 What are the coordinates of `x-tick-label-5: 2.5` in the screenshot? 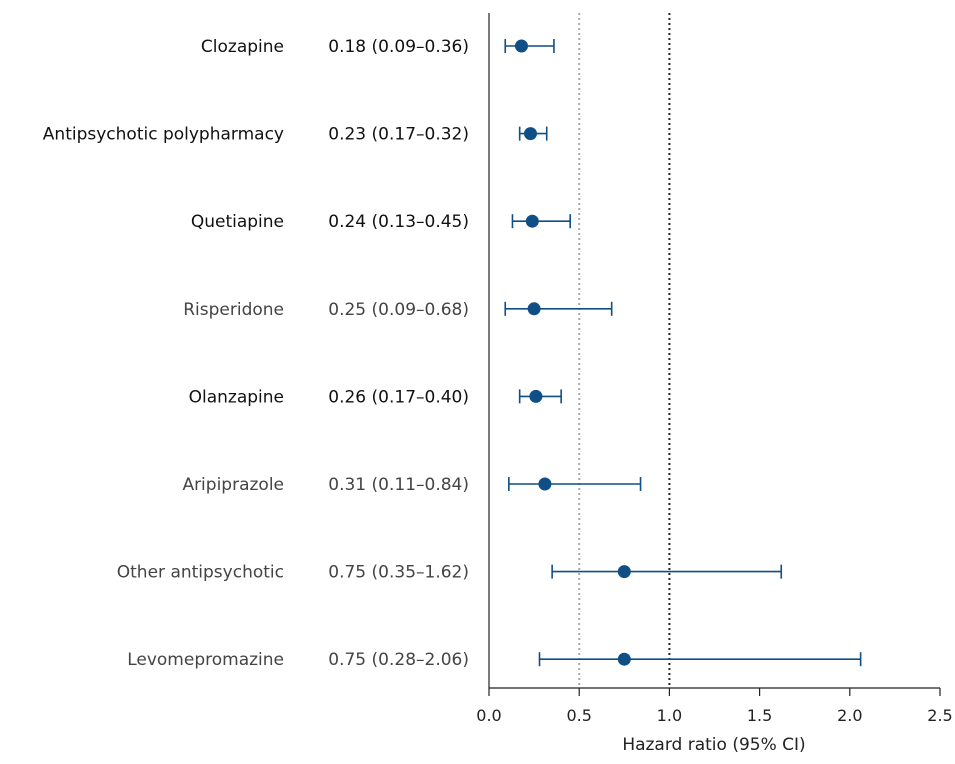 It's located at (939, 715).